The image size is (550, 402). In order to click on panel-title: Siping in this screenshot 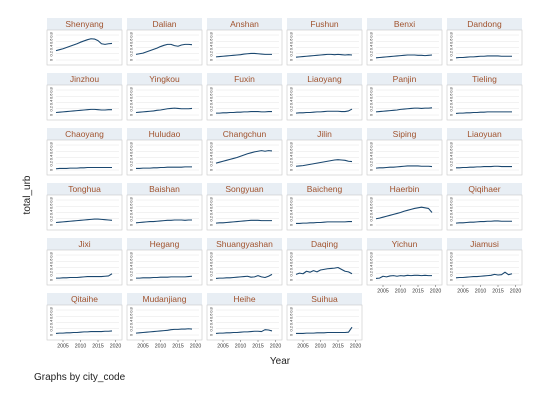, I will do `click(405, 134)`.